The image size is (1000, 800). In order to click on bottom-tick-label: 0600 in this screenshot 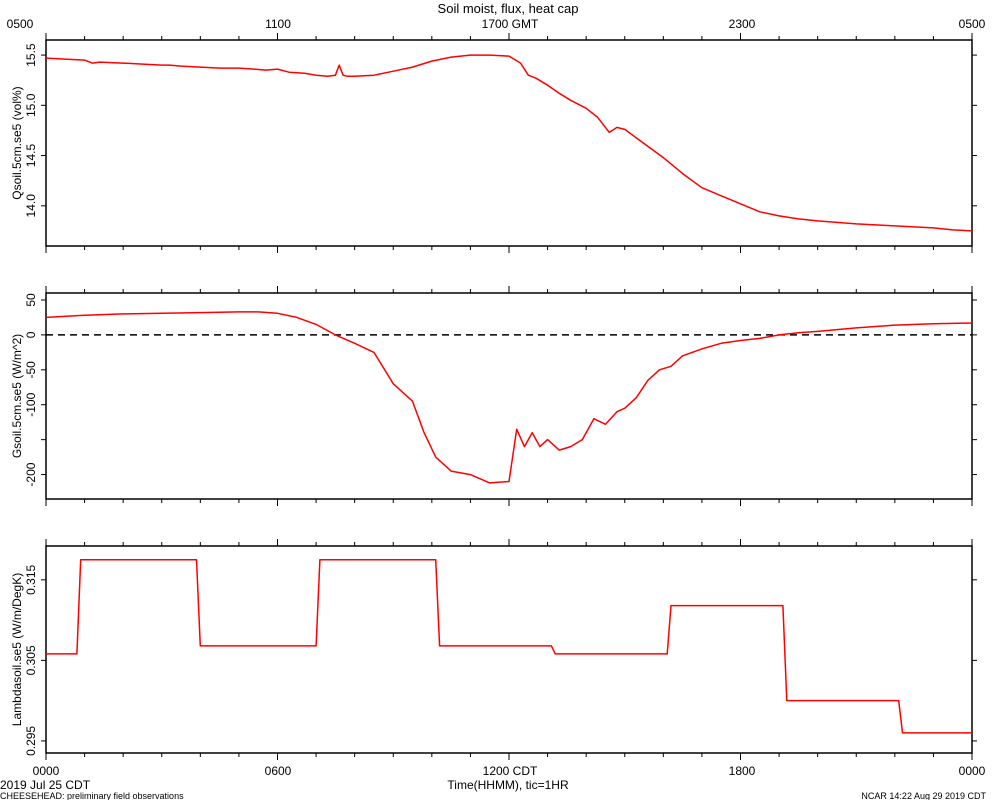, I will do `click(278, 771)`.